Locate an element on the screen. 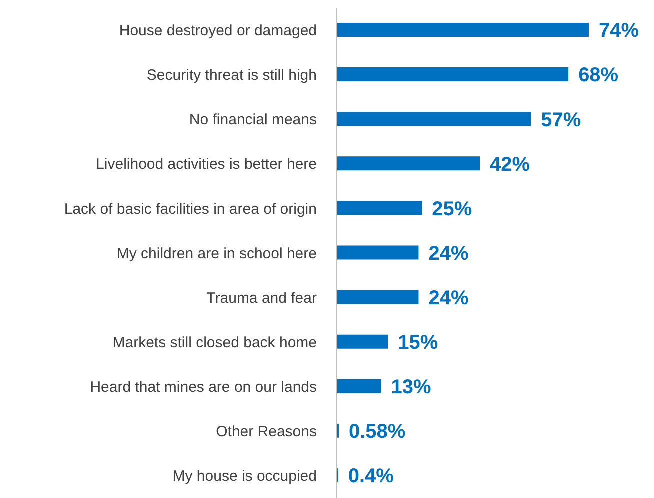 The width and height of the screenshot is (654, 498). data-label: 68% is located at coordinates (598, 75).